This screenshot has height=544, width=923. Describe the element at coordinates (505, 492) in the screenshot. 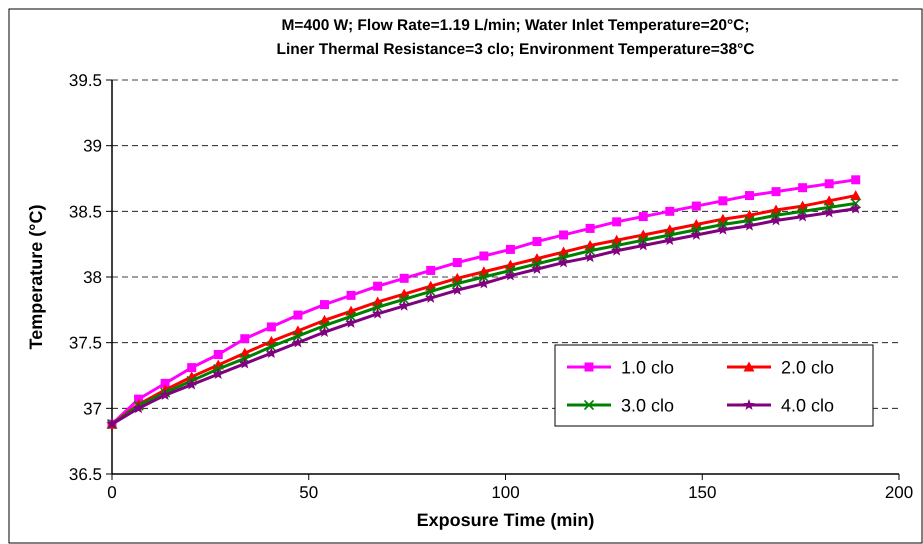

I see `x-tick-label: 100` at that location.